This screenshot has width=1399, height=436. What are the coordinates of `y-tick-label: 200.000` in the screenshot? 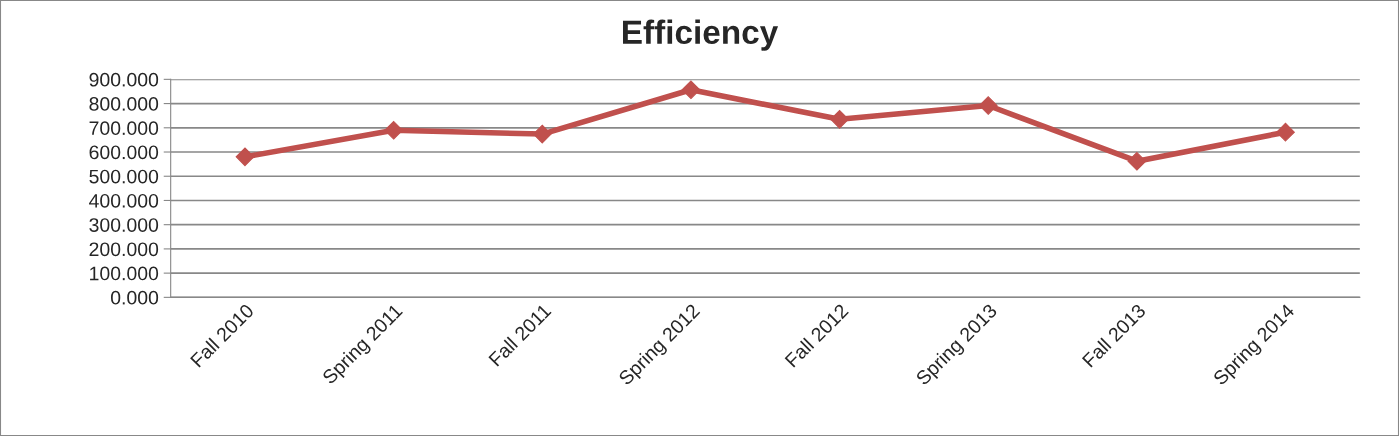 It's located at (124, 249).